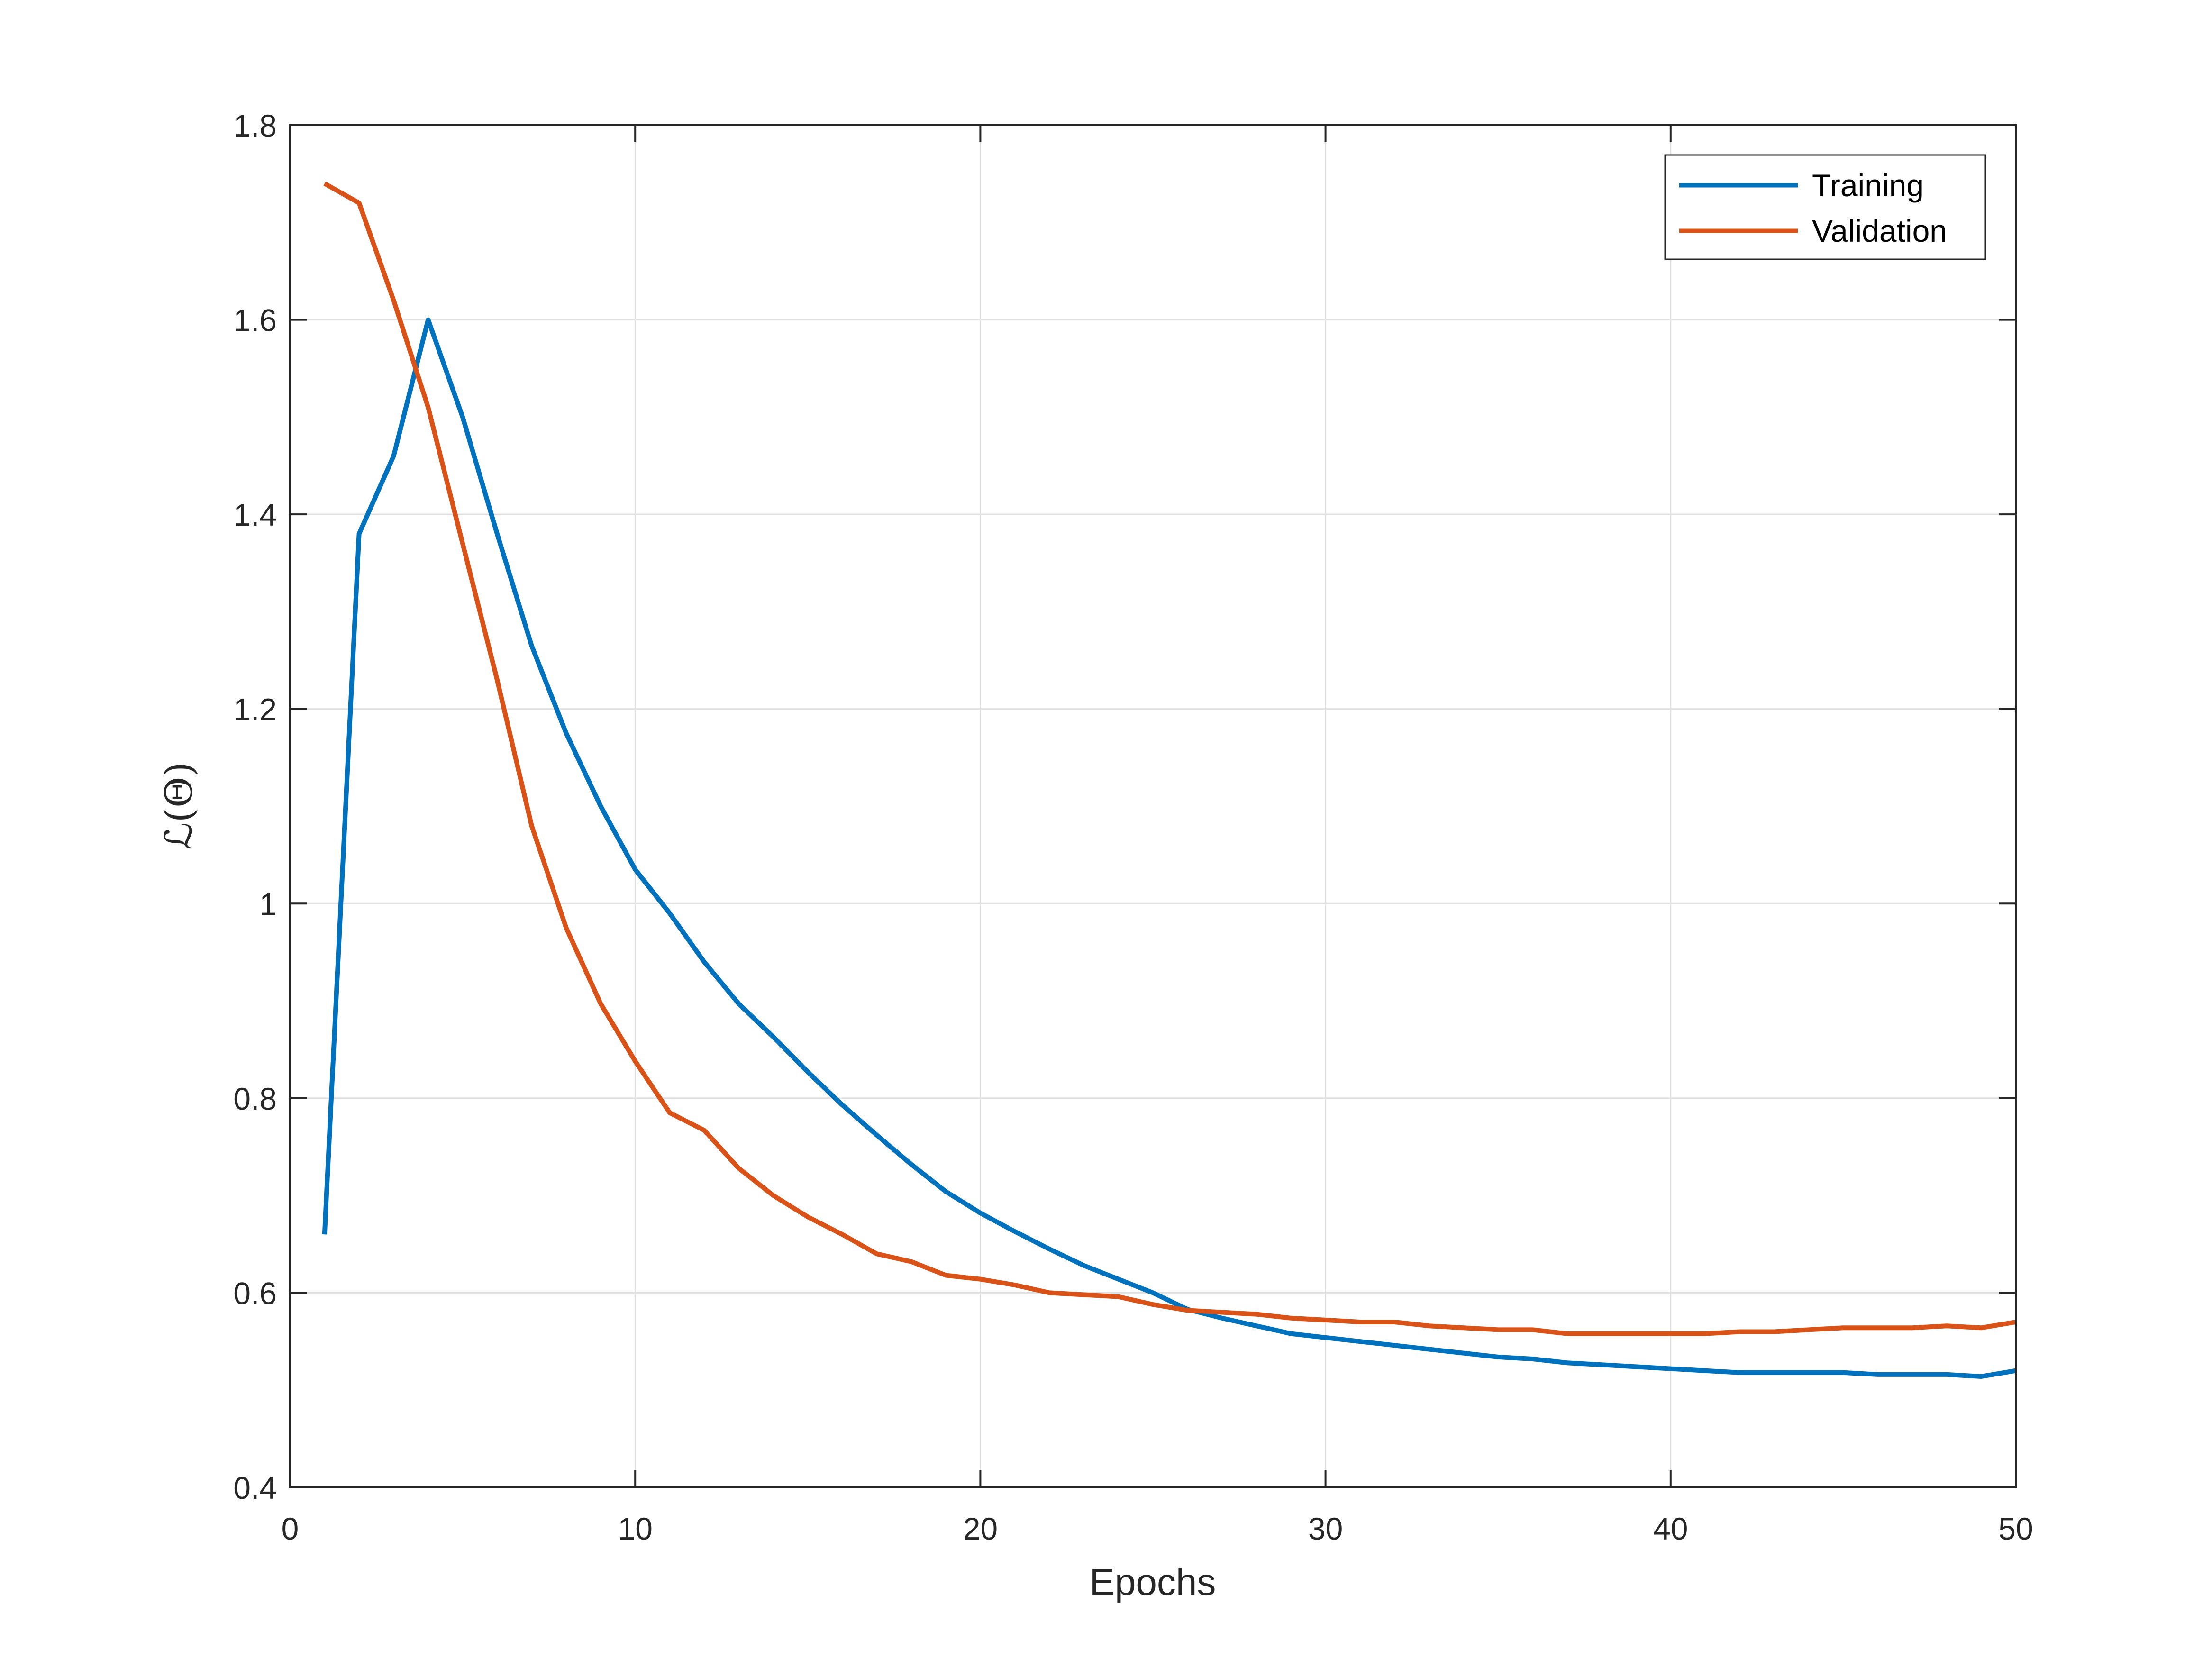 The image size is (2212, 1659). I want to click on legend-label-training: Training, so click(1868, 185).